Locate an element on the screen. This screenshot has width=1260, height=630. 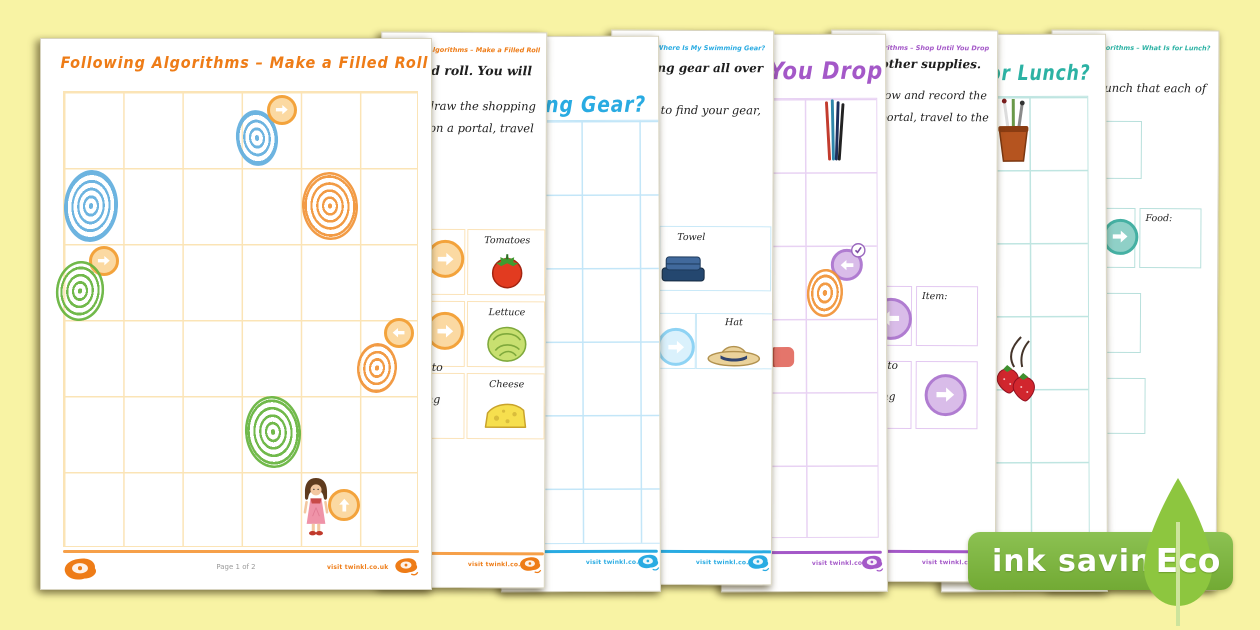
footer-divider is located at coordinates (241, 551).